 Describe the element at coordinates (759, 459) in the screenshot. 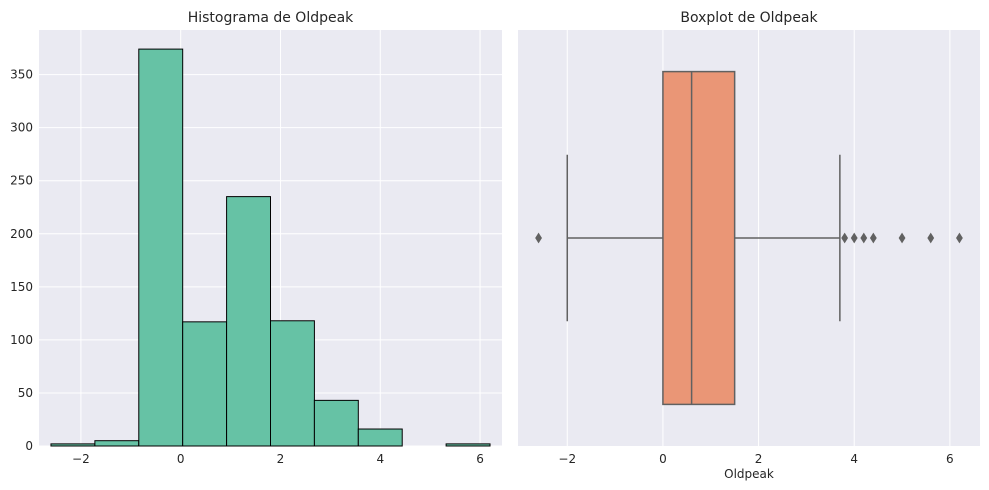

I see `boxplot-x-tick-label: 2` at that location.